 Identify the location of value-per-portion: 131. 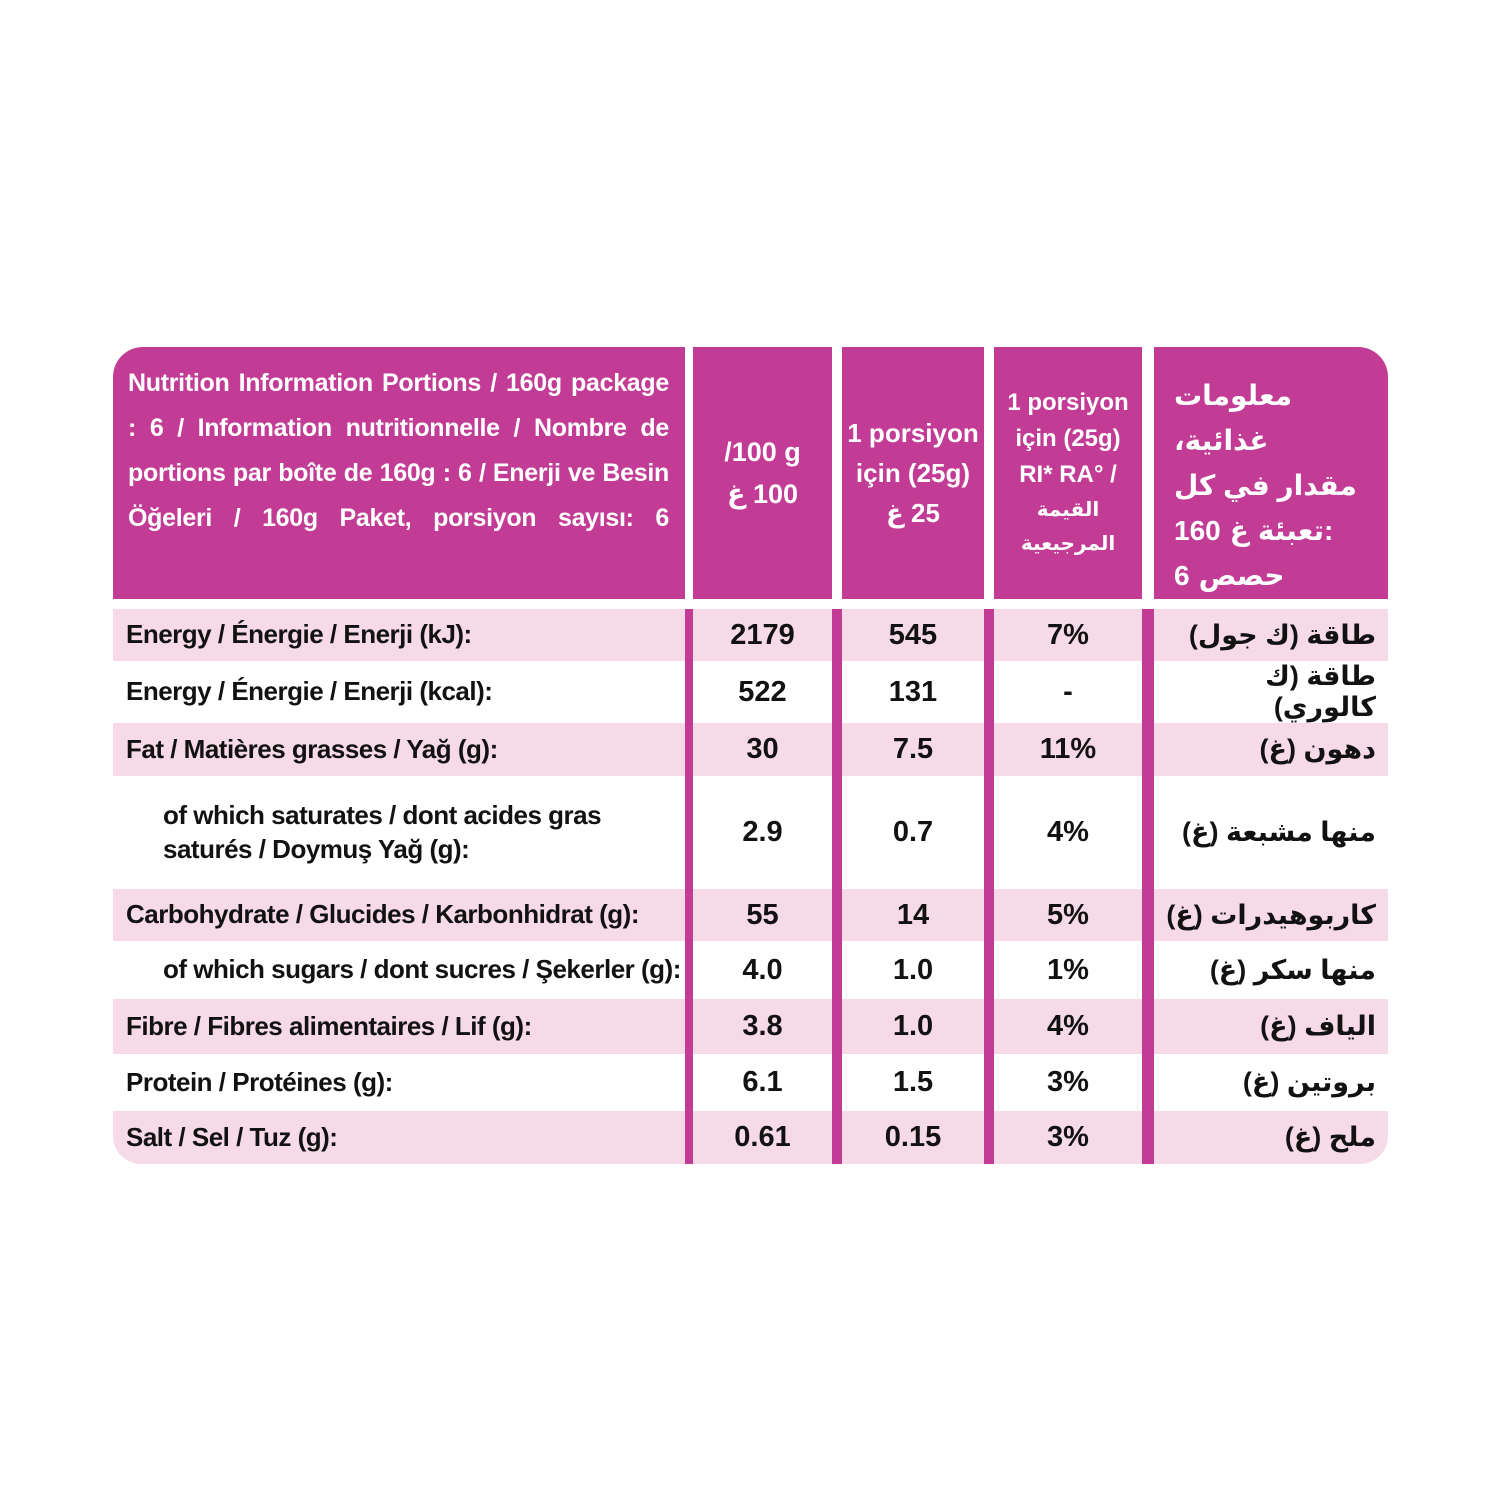
(913, 691).